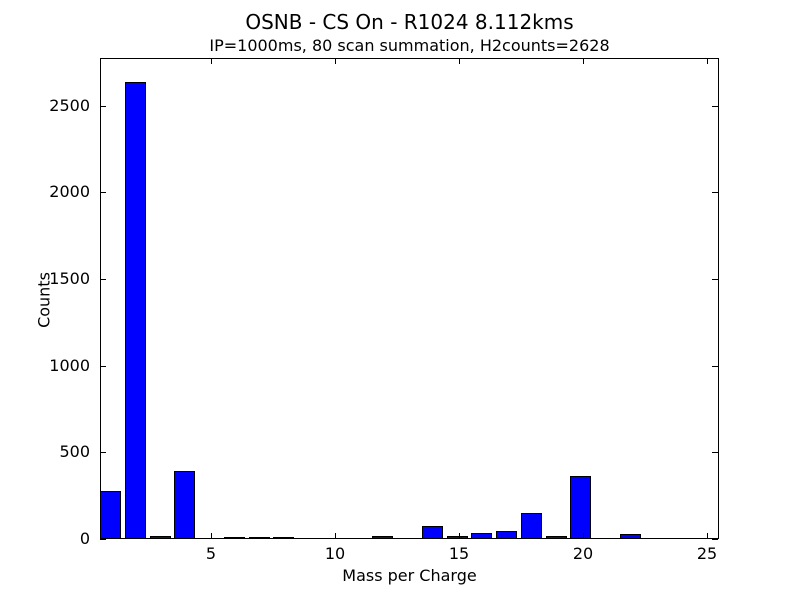 This screenshot has height=600, width=800. What do you see at coordinates (160, 537) in the screenshot?
I see `bar-x3` at bounding box center [160, 537].